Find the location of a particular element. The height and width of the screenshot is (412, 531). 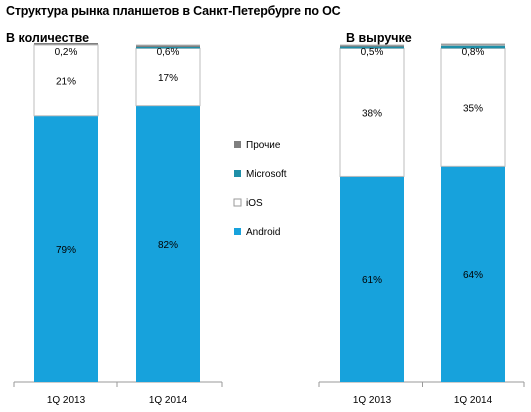

legend-swatch-android is located at coordinates (237, 231).